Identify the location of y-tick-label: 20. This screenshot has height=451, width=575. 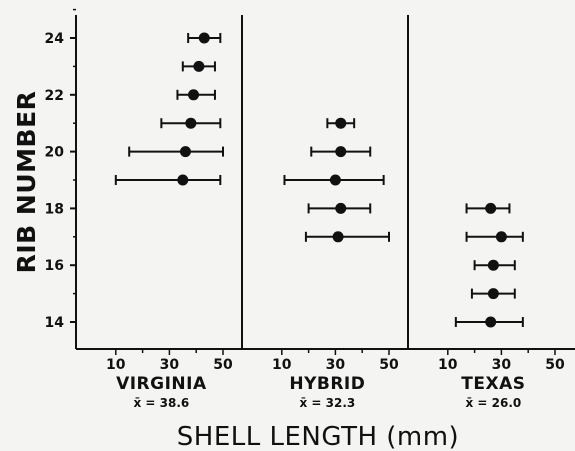
(55, 153).